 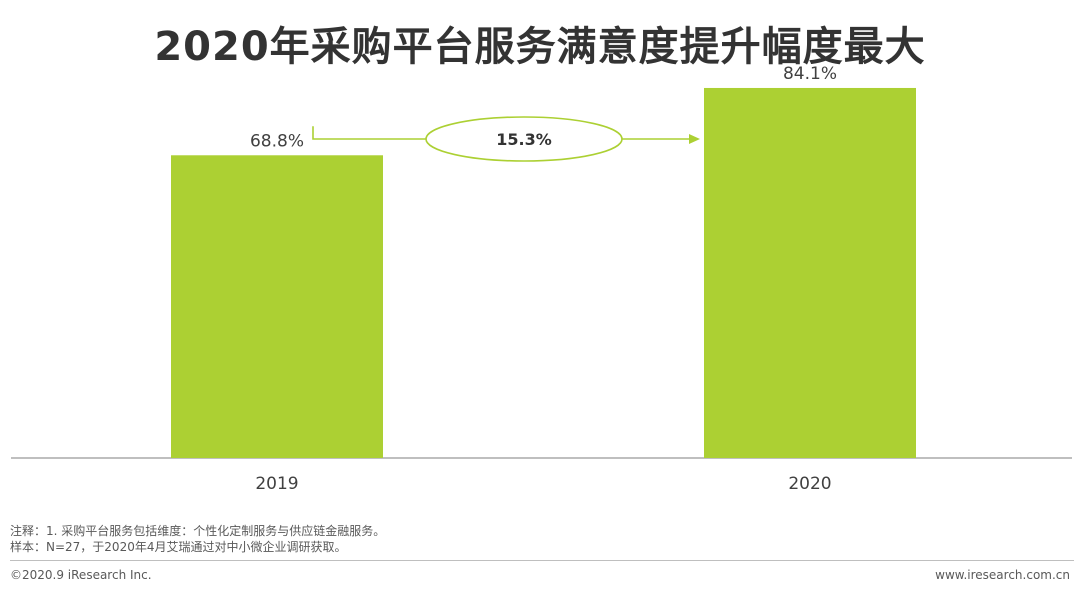 I want to click on footer-divider, so click(x=542, y=560).